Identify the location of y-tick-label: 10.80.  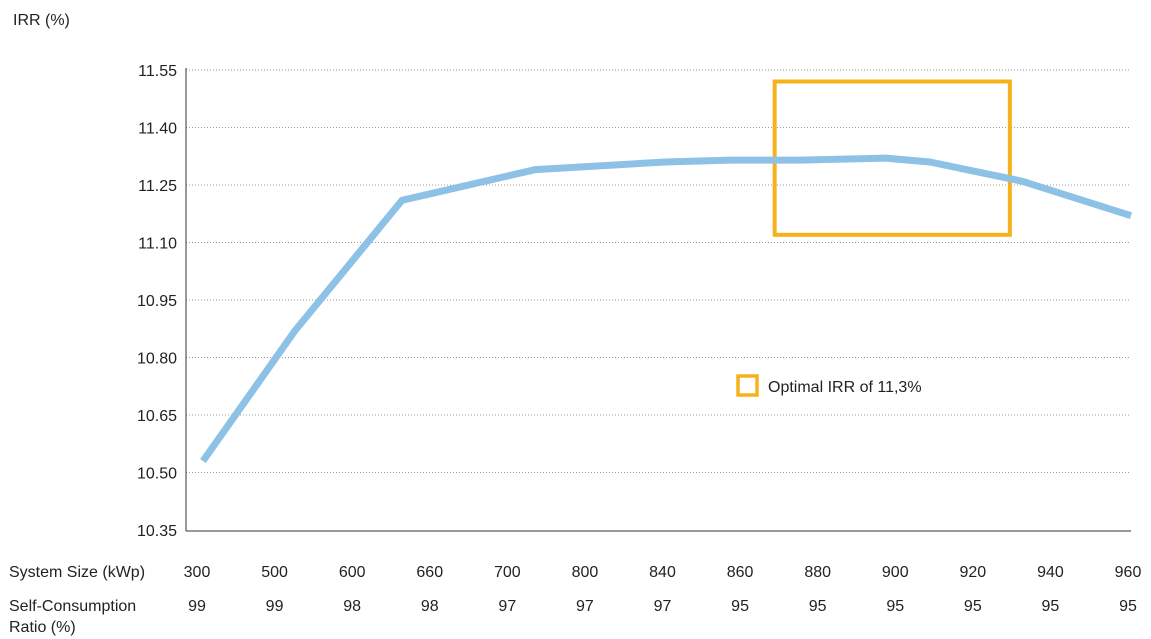
(157, 359).